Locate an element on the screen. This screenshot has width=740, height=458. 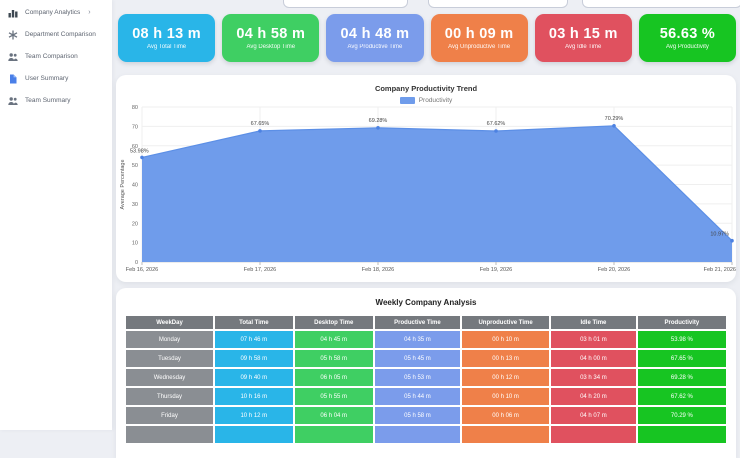
cell-unproductive-time is located at coordinates (506, 434).